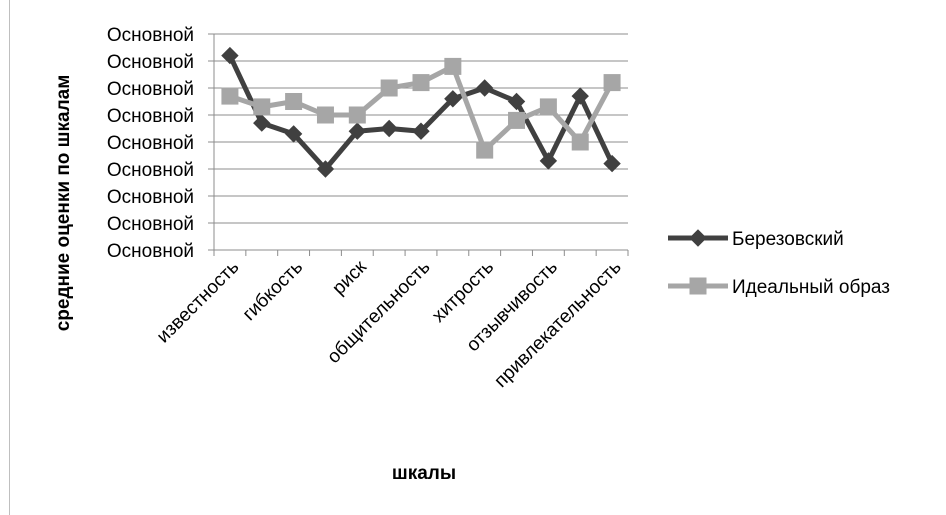  What do you see at coordinates (9, 257) in the screenshot?
I see `chart-border` at bounding box center [9, 257].